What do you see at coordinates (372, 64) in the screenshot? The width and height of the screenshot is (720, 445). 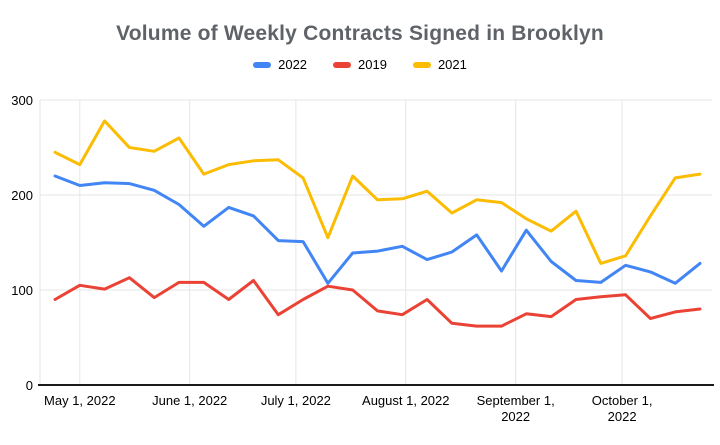 I see `legend-label: 2019` at bounding box center [372, 64].